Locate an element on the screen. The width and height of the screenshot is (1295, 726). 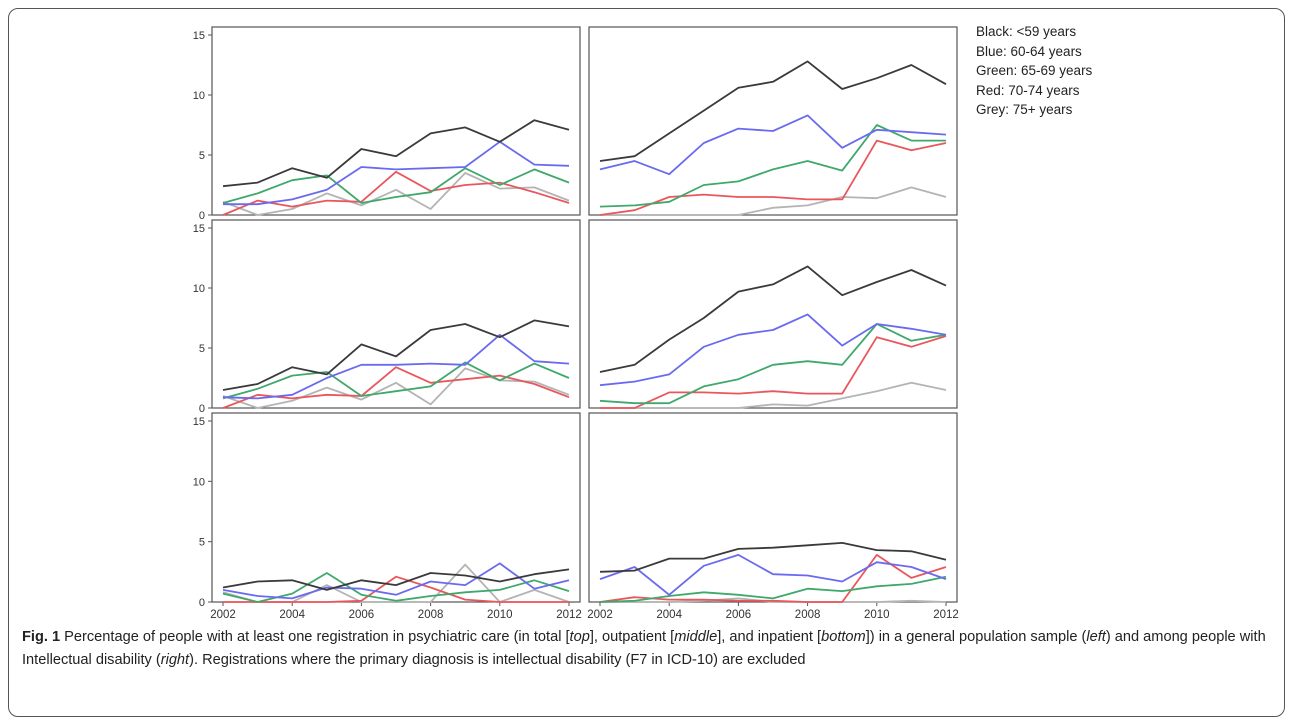
caption-em-top: top is located at coordinates (579, 637).